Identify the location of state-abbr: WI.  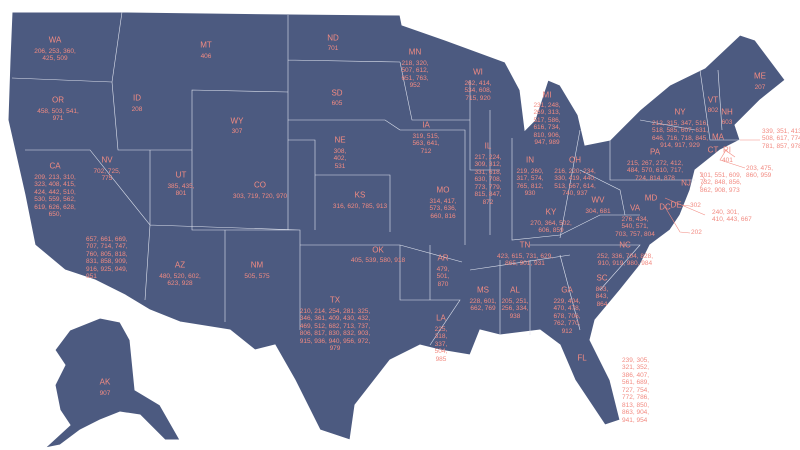
(478, 72).